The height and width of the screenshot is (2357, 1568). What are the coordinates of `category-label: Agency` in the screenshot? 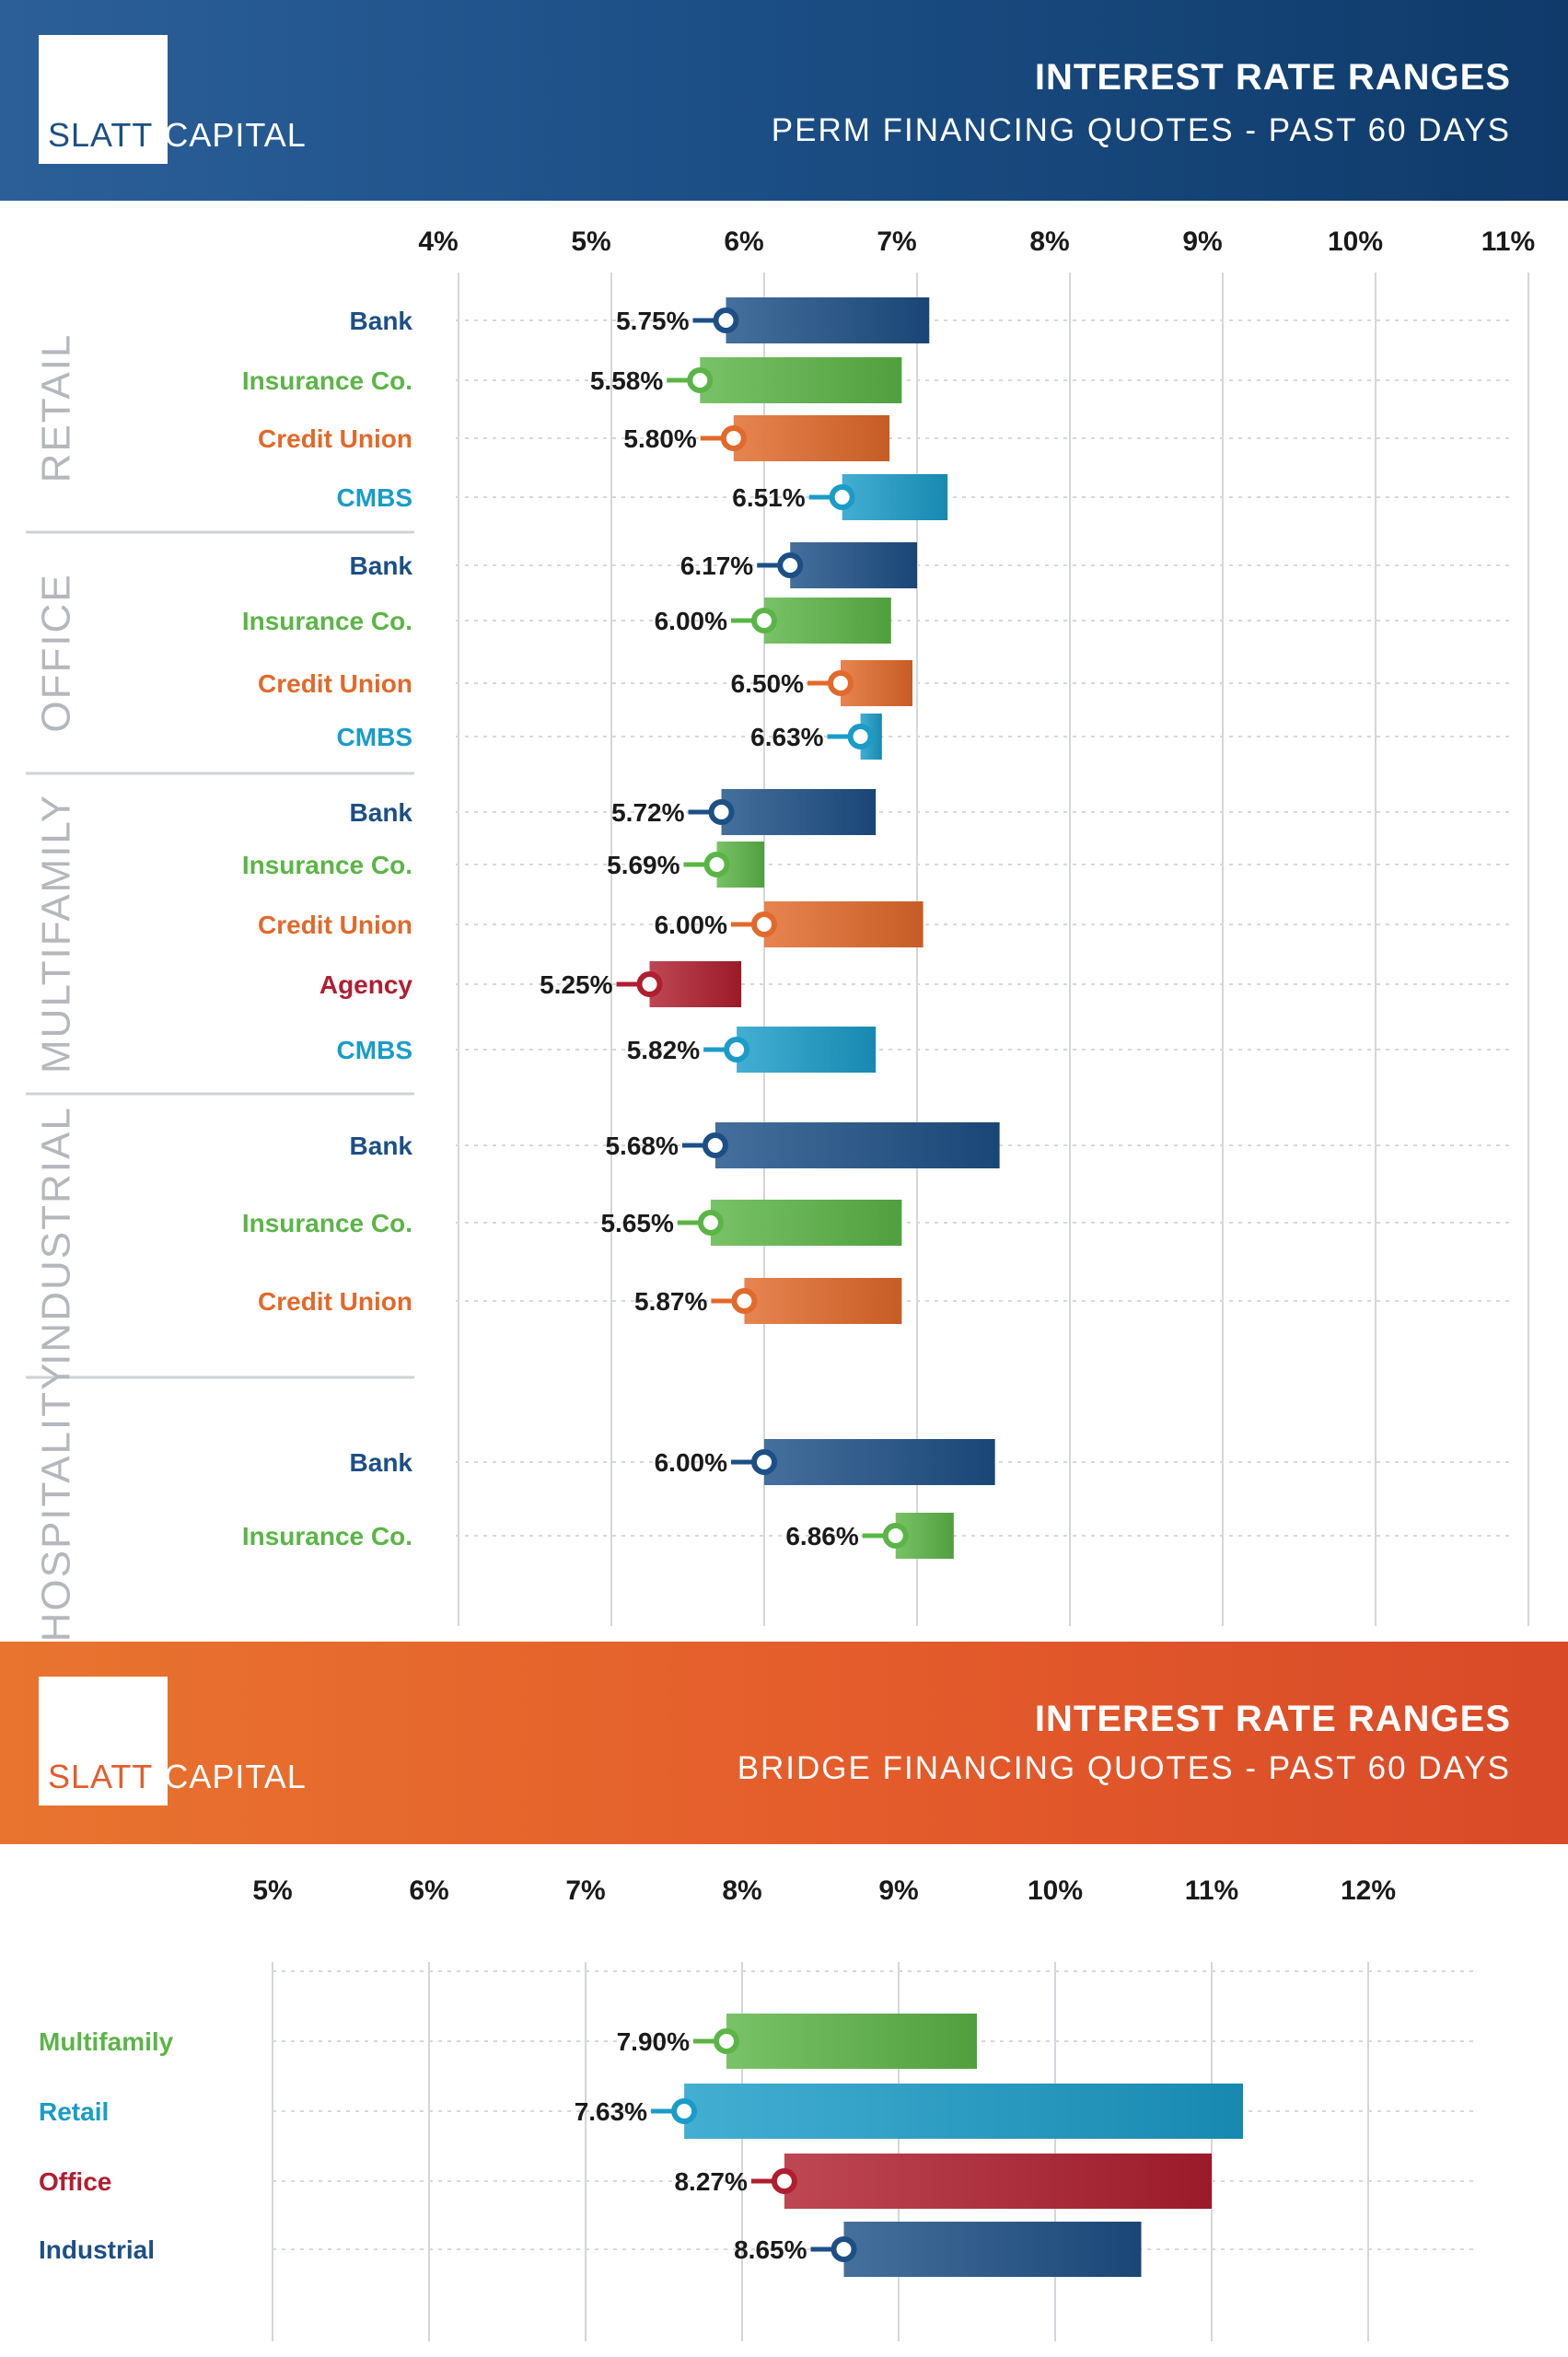 It's located at (366, 984).